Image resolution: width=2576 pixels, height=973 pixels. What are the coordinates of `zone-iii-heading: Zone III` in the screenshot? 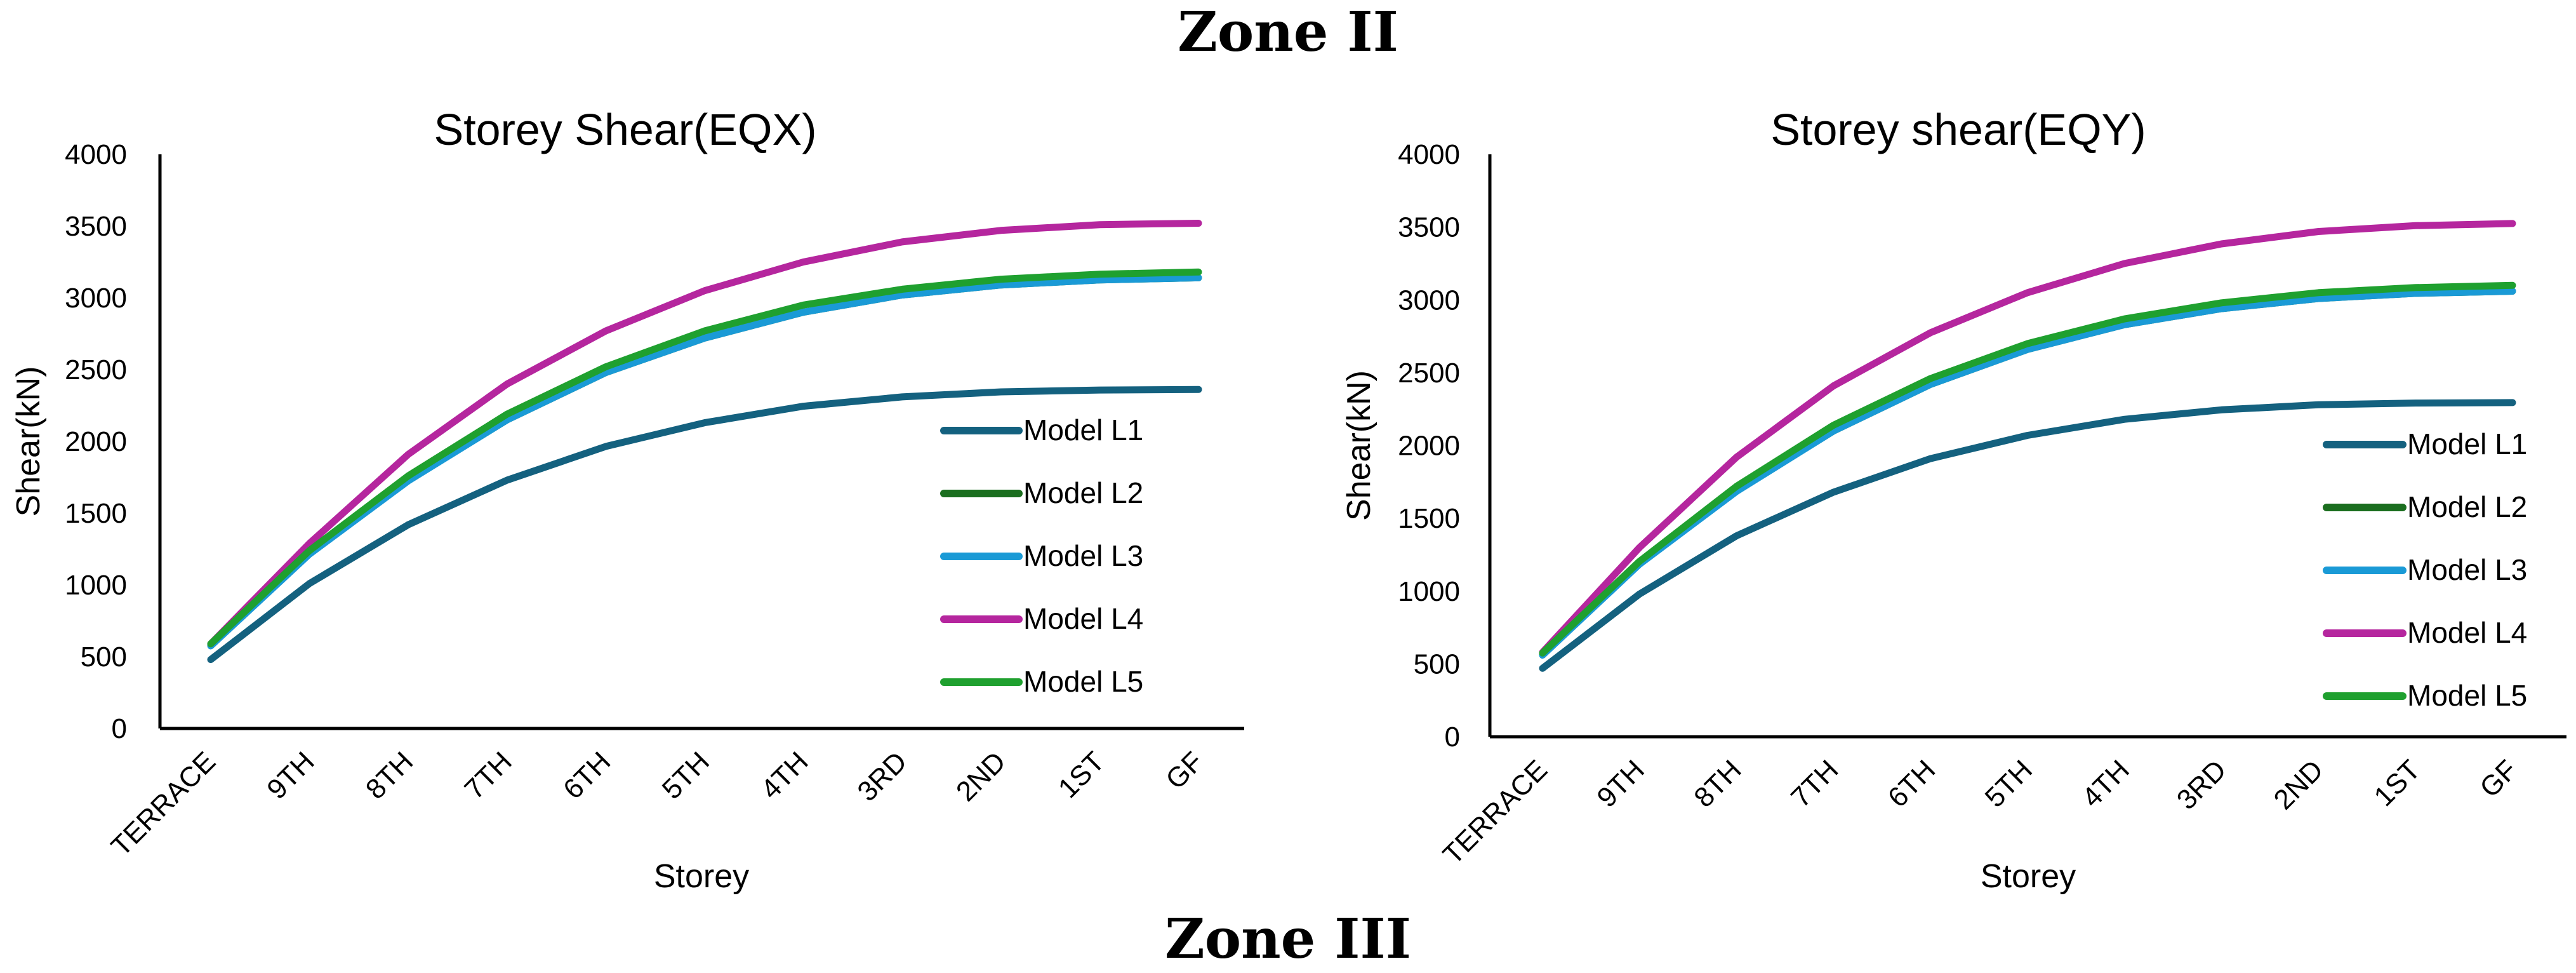 It's located at (1287, 939).